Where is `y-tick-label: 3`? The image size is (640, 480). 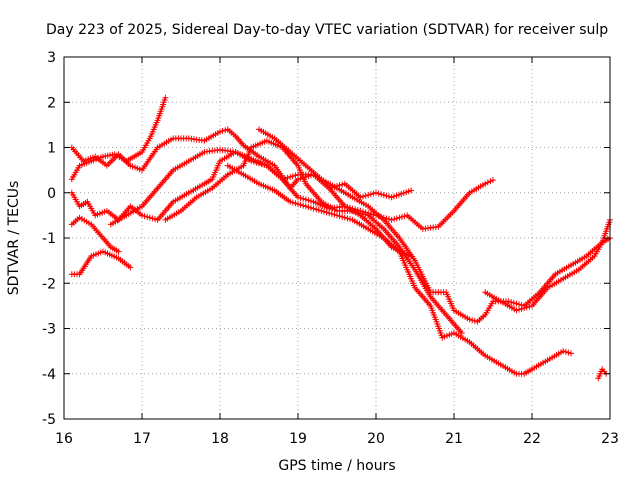 y-tick-label: 3 is located at coordinates (51, 58).